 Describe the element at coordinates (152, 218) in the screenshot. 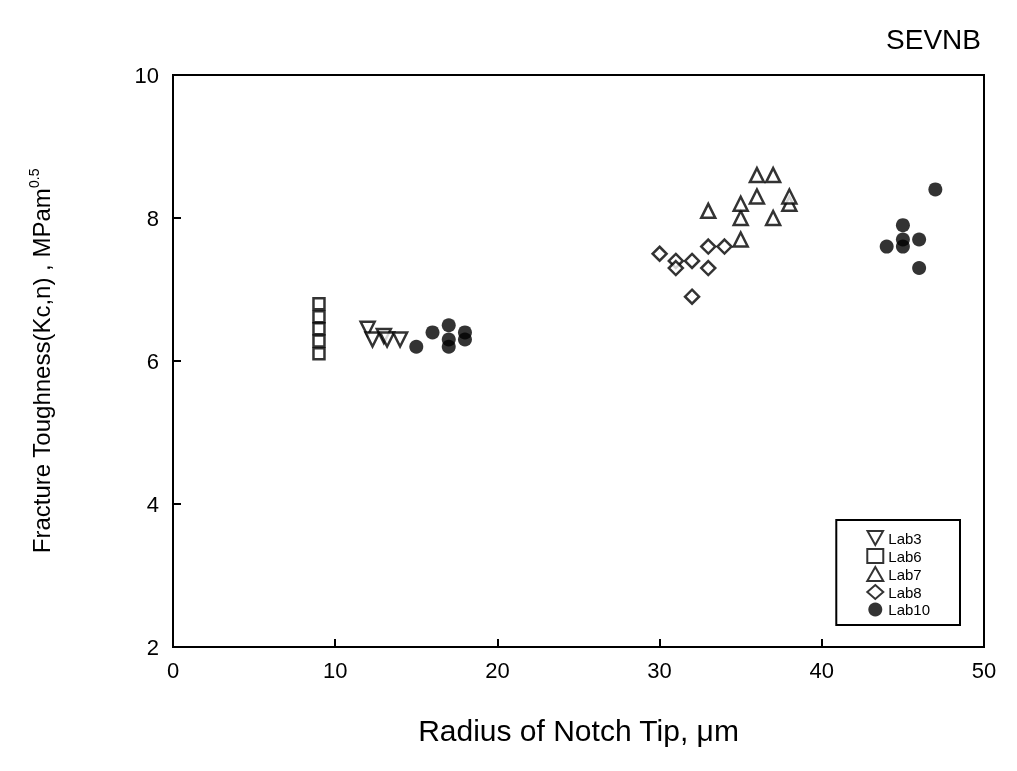

I see `y-tick-label: 8` at that location.